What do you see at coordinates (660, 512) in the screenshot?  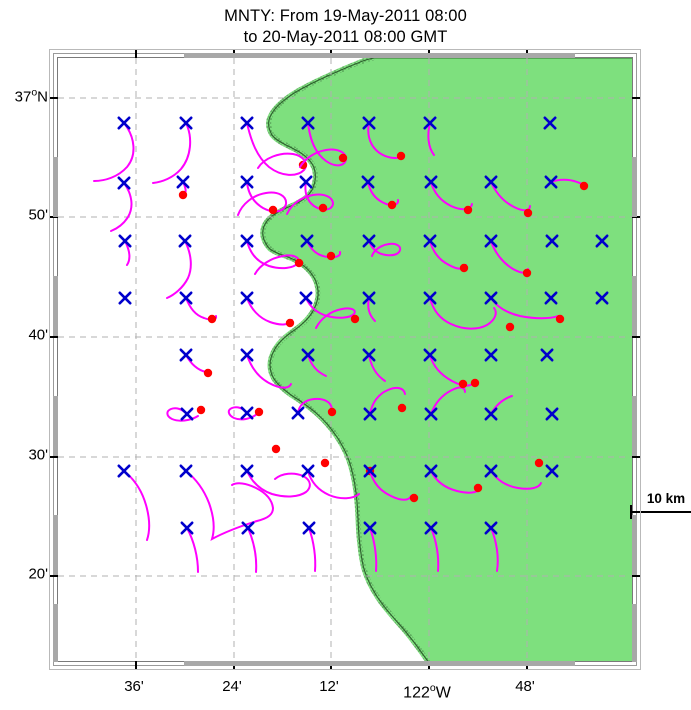 I see `scale-bar-rule` at bounding box center [660, 512].